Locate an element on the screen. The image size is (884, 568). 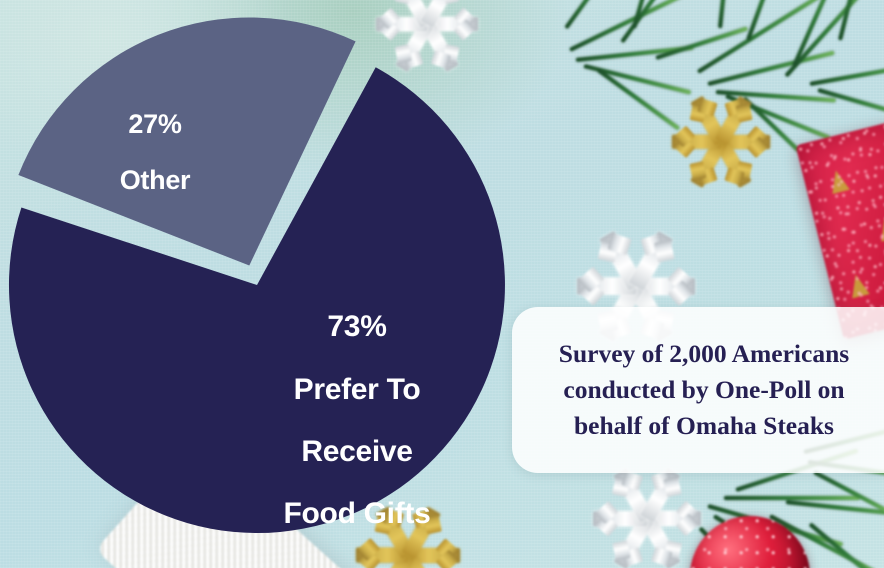
caption-line-1: Survey of 2,000 Americans is located at coordinates (704, 353).